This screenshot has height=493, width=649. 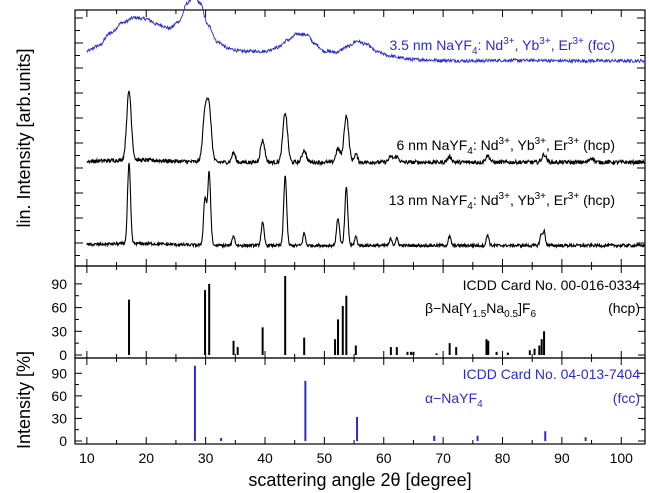 What do you see at coordinates (622, 458) in the screenshot?
I see `x-tick-label: 100` at bounding box center [622, 458].